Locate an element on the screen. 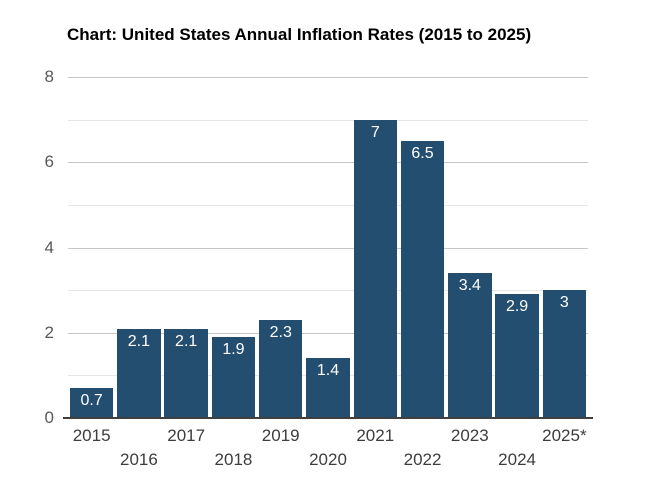  bar-2023: 3.4 is located at coordinates (470, 345).